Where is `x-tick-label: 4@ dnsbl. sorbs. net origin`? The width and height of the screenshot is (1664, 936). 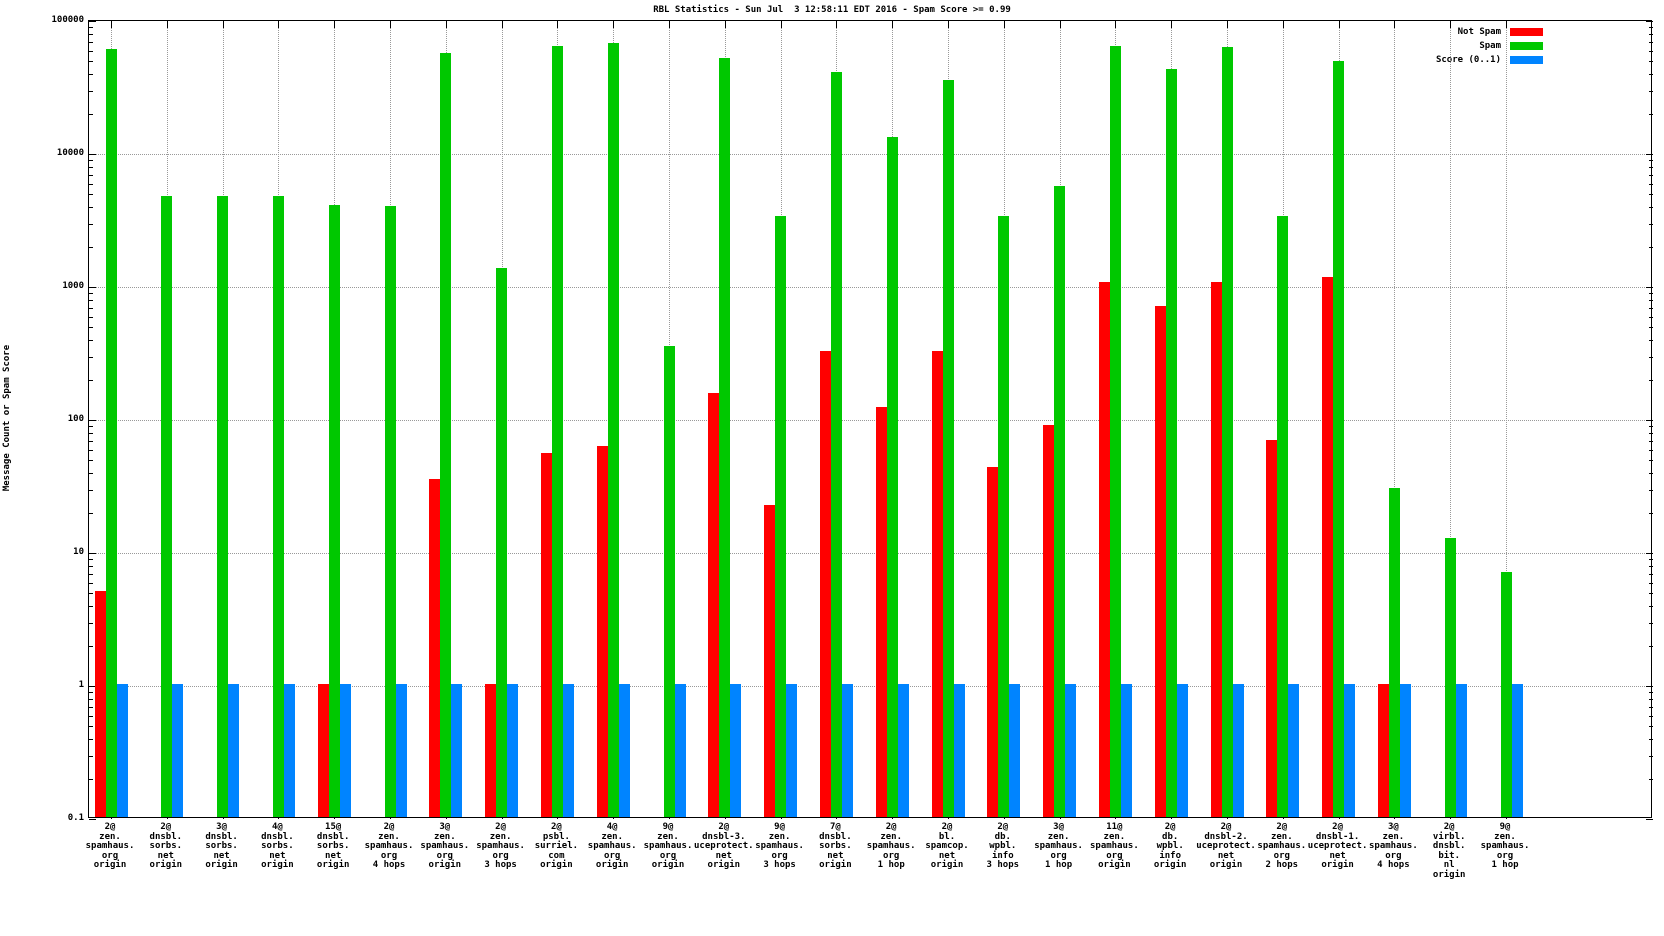
x-tick-label: 4@ dnsbl. sorbs. net origin is located at coordinates (277, 846).